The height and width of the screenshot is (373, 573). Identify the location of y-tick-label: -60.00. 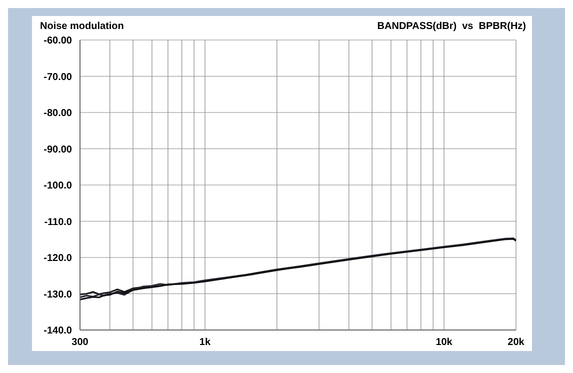
(58, 41).